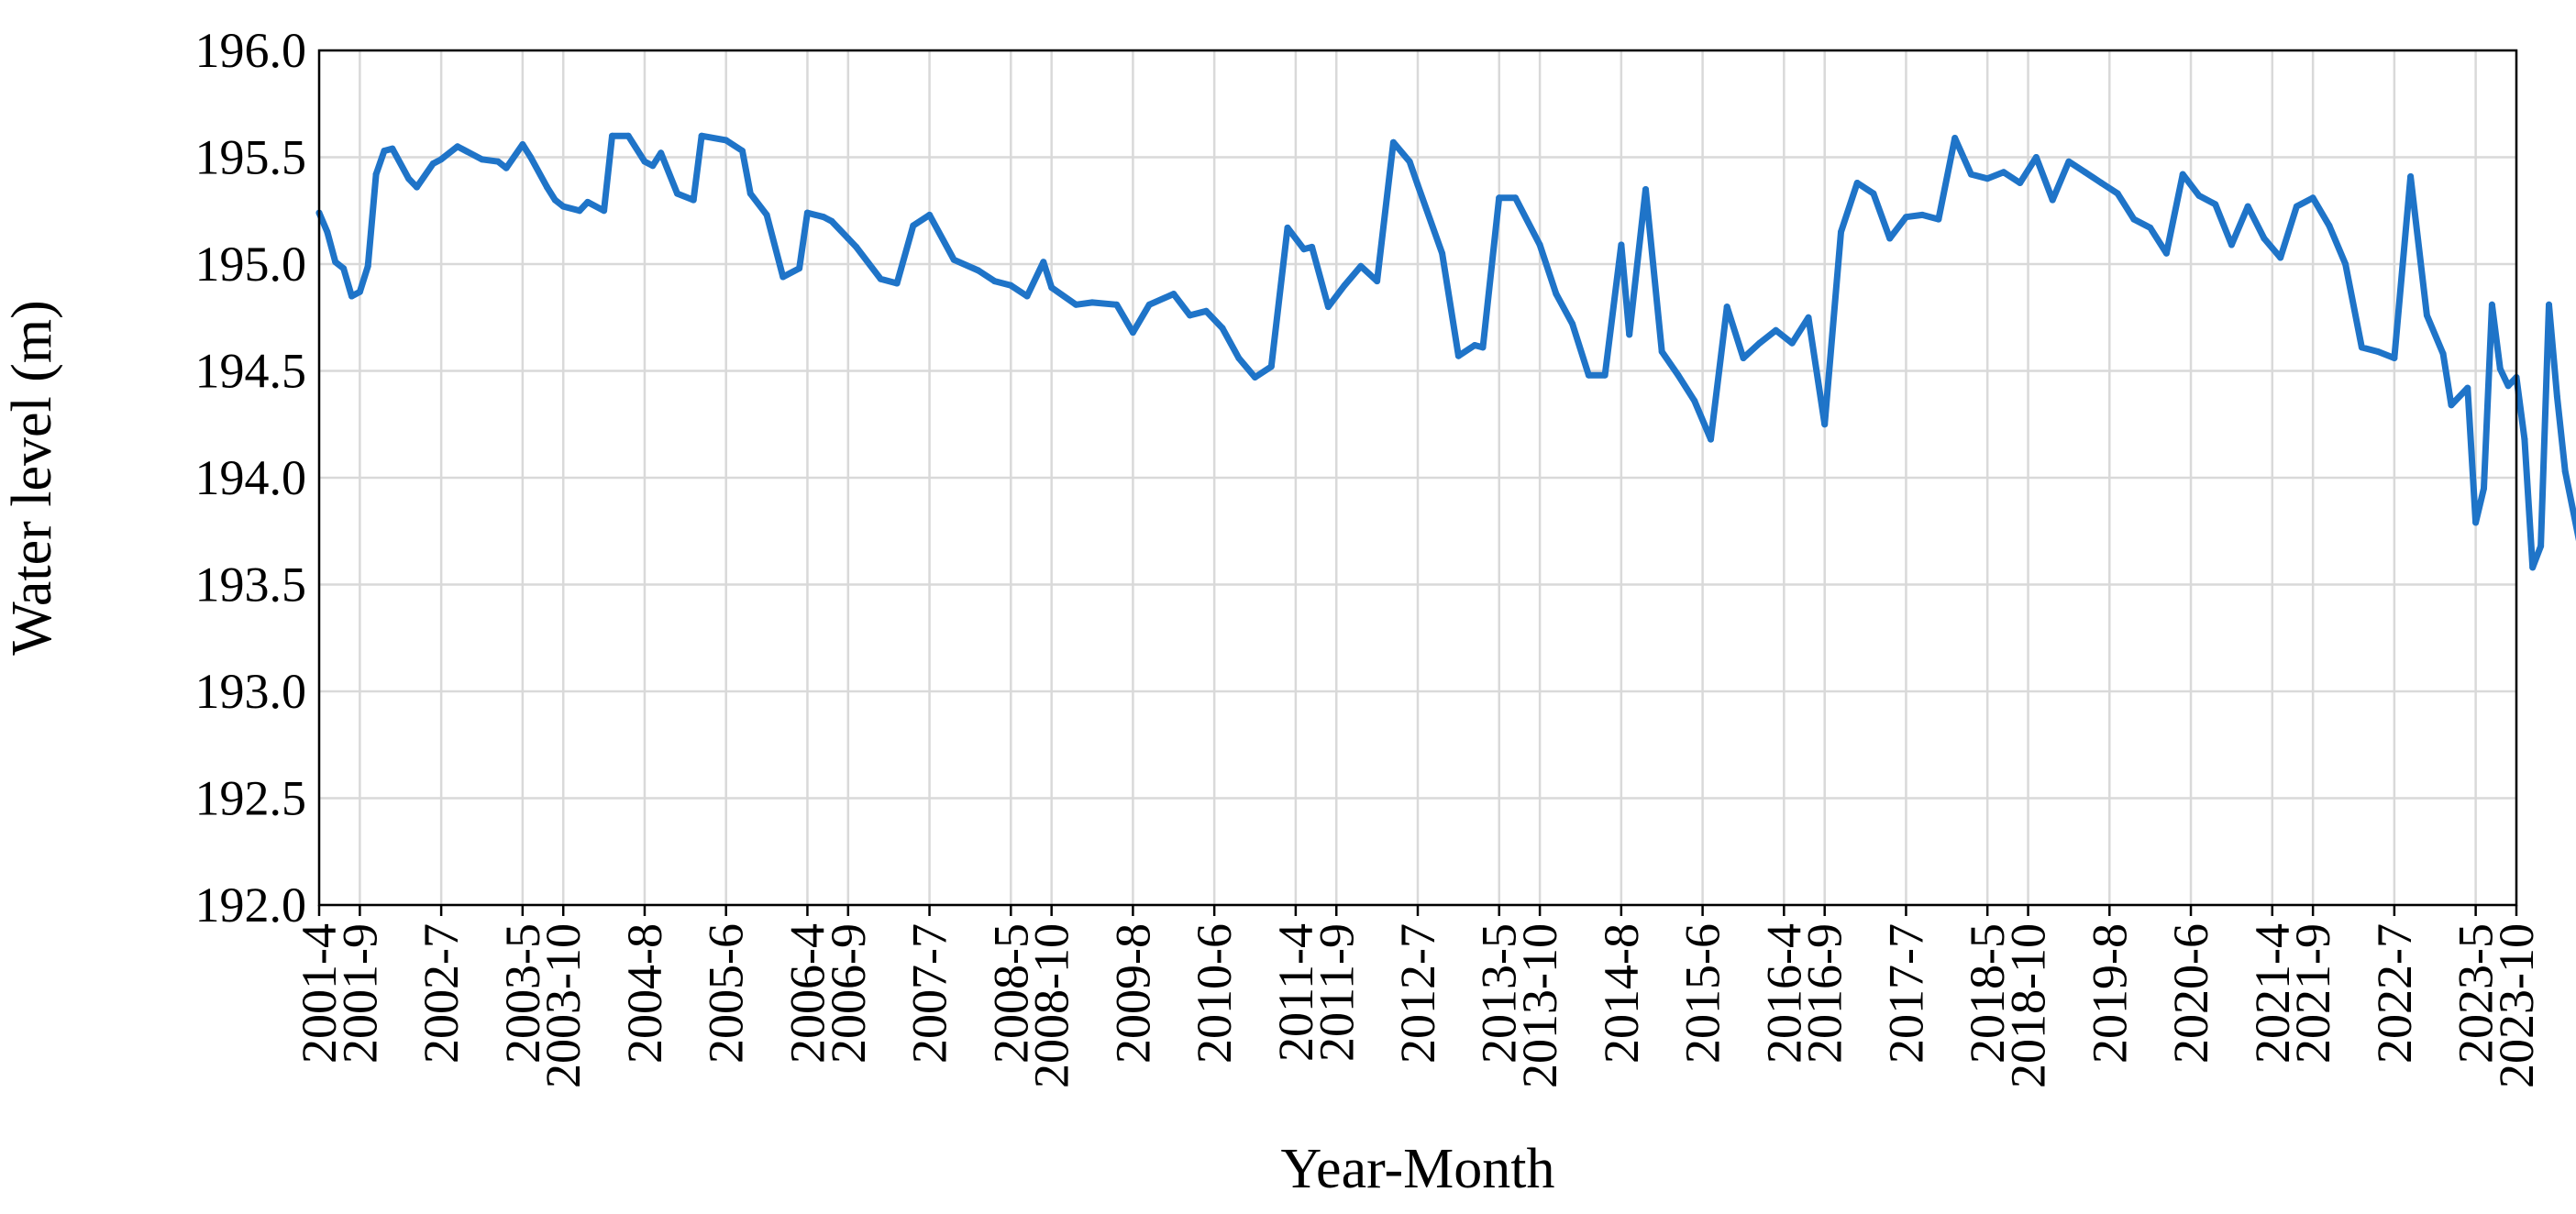 Image resolution: width=2576 pixels, height=1214 pixels. I want to click on y-tick-label: 196.0, so click(251, 50).